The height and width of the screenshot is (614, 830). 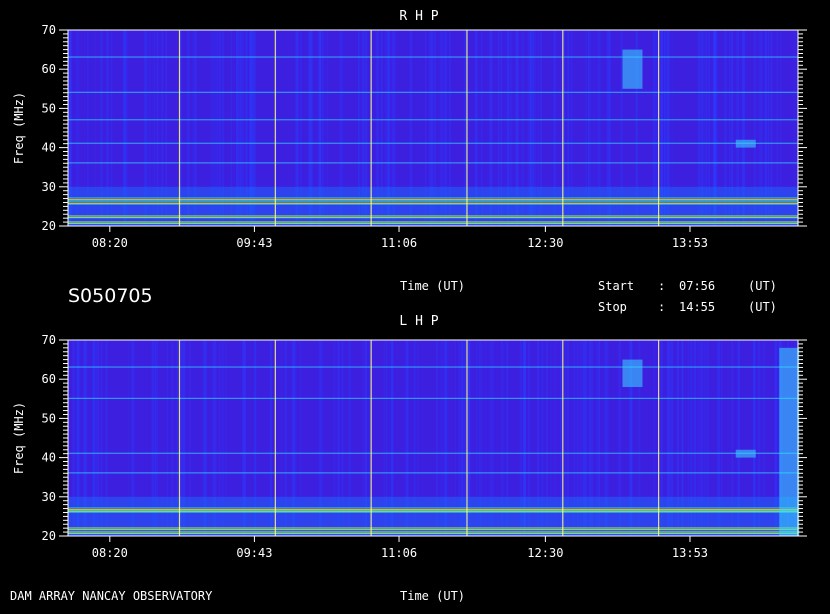 What do you see at coordinates (254, 243) in the screenshot?
I see `x-tick-label: 09:43` at bounding box center [254, 243].